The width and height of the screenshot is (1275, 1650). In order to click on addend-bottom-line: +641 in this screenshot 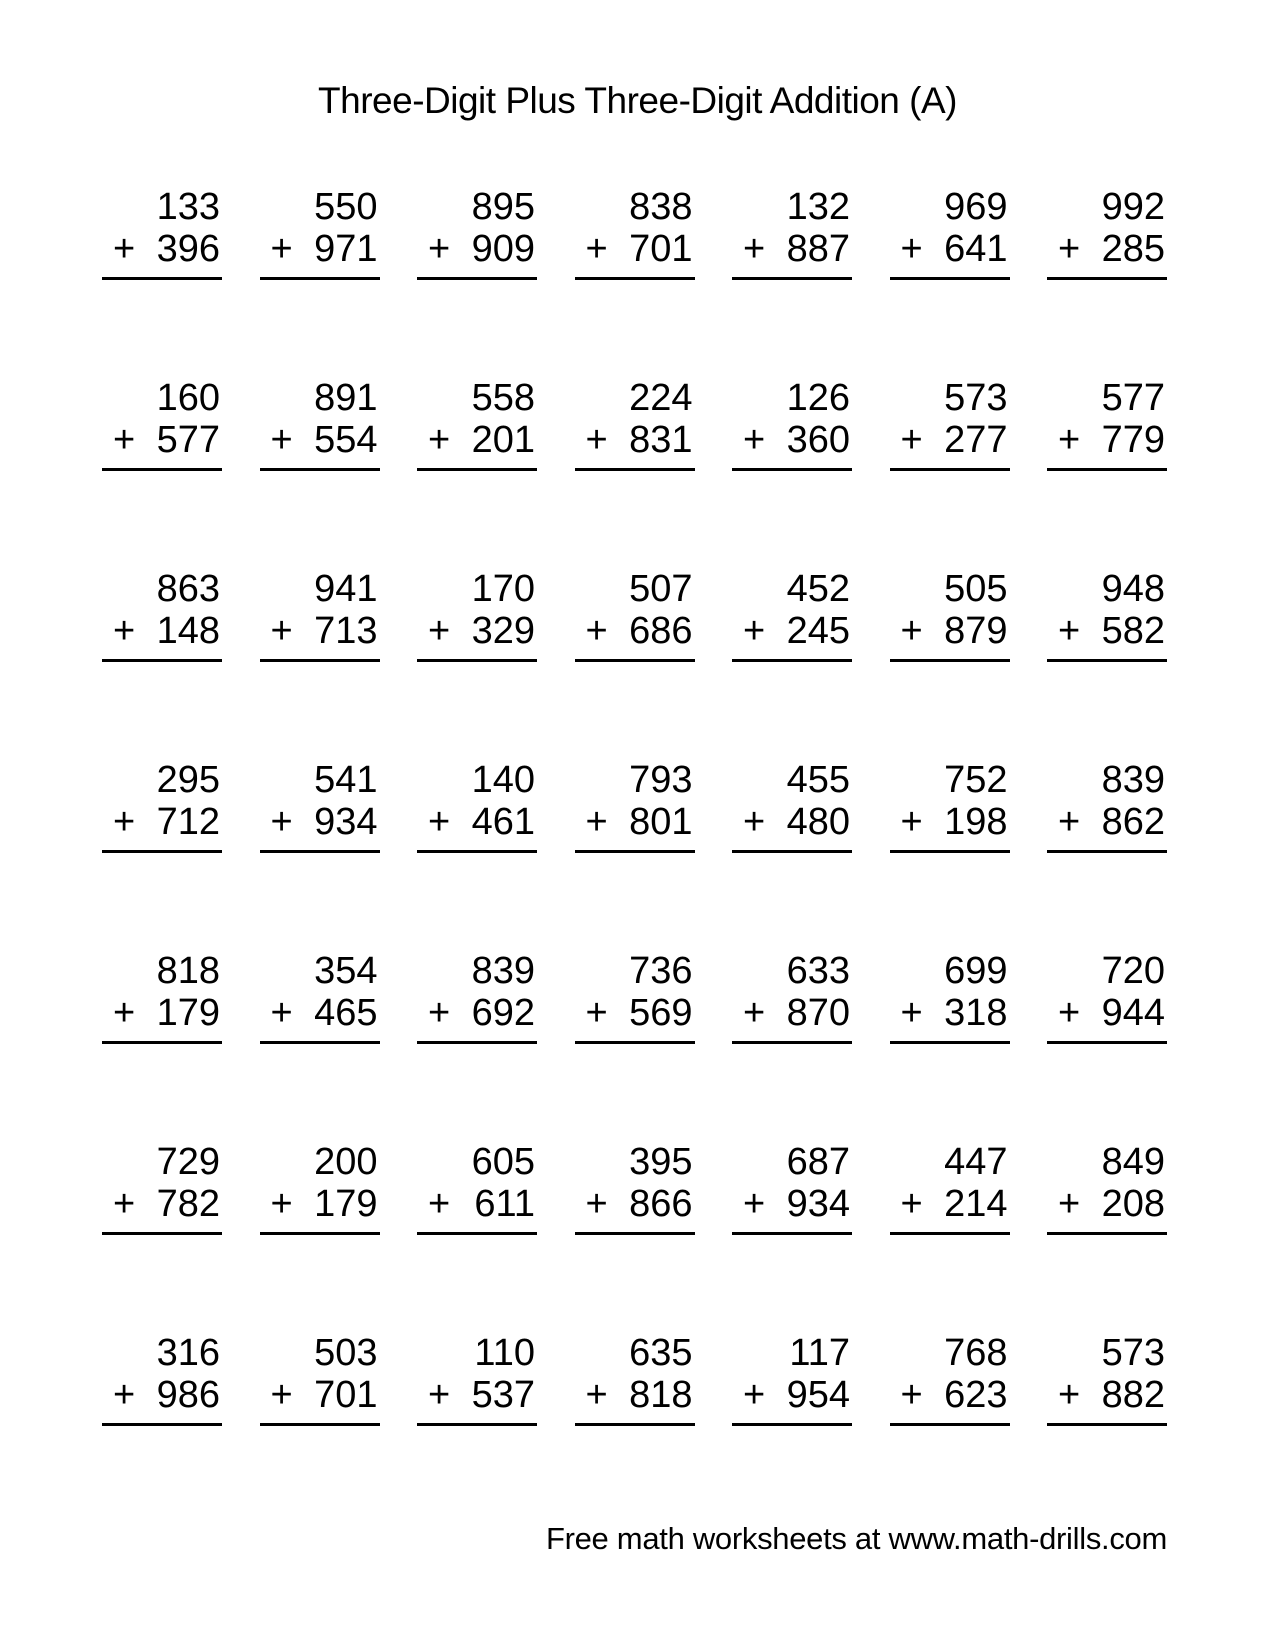, I will do `click(950, 249)`.